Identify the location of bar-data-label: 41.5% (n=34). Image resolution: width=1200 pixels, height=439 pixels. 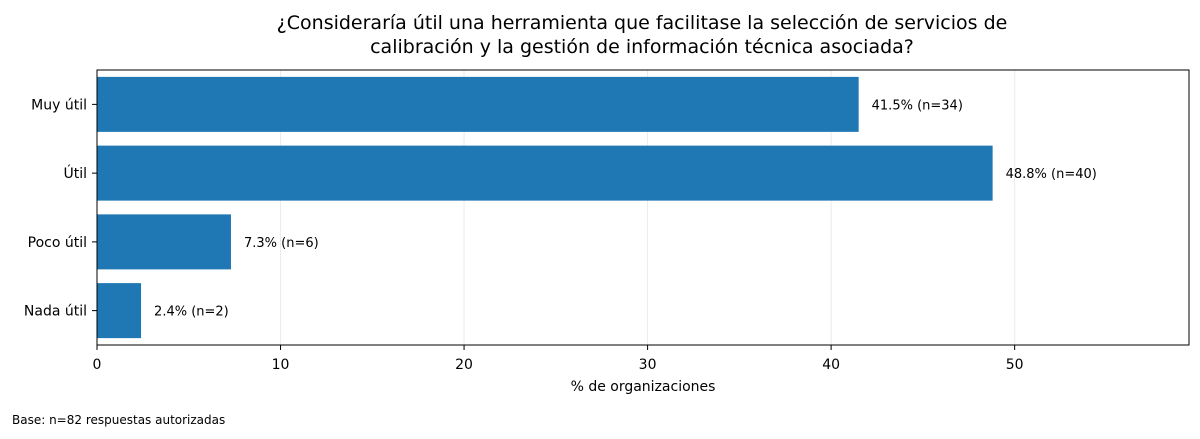
(917, 105).